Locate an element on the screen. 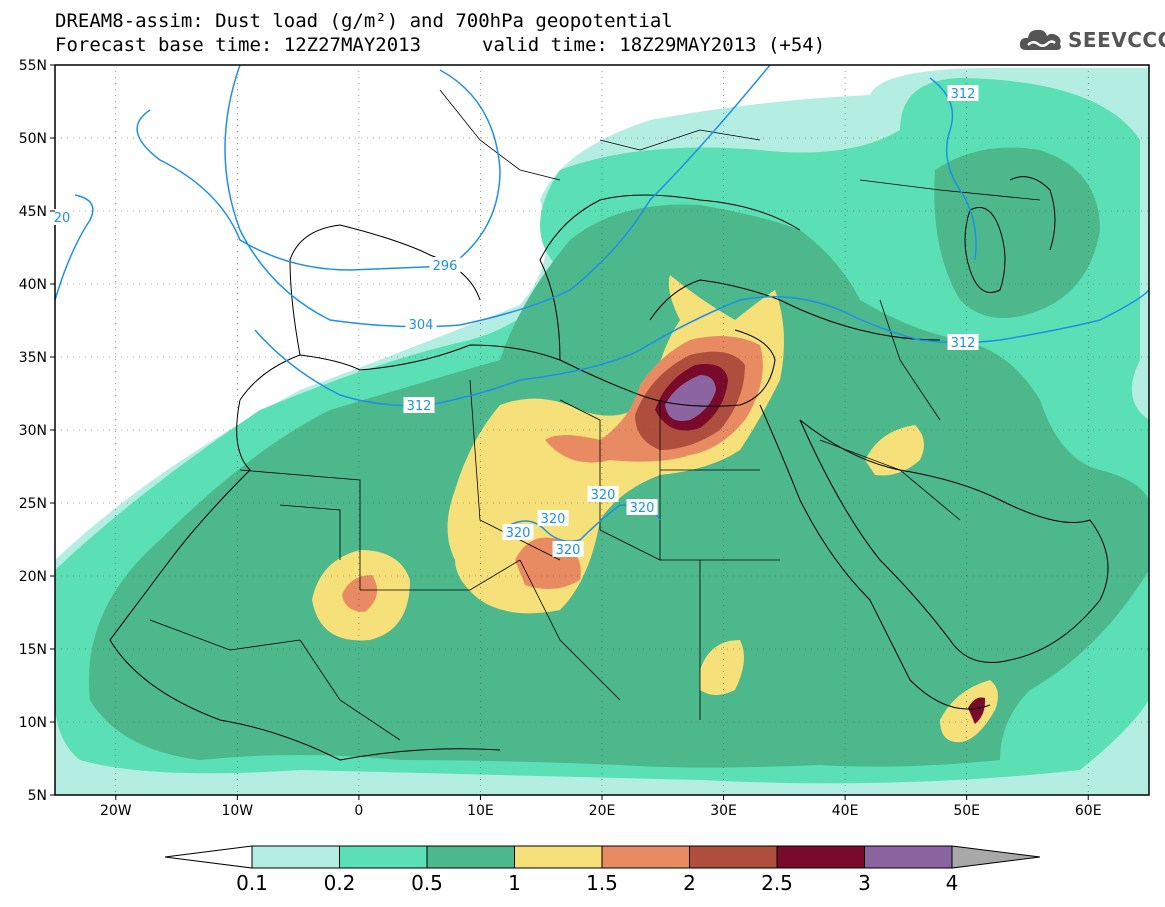 The image size is (1165, 907). lat-tick-label: 25N is located at coordinates (33, 504).